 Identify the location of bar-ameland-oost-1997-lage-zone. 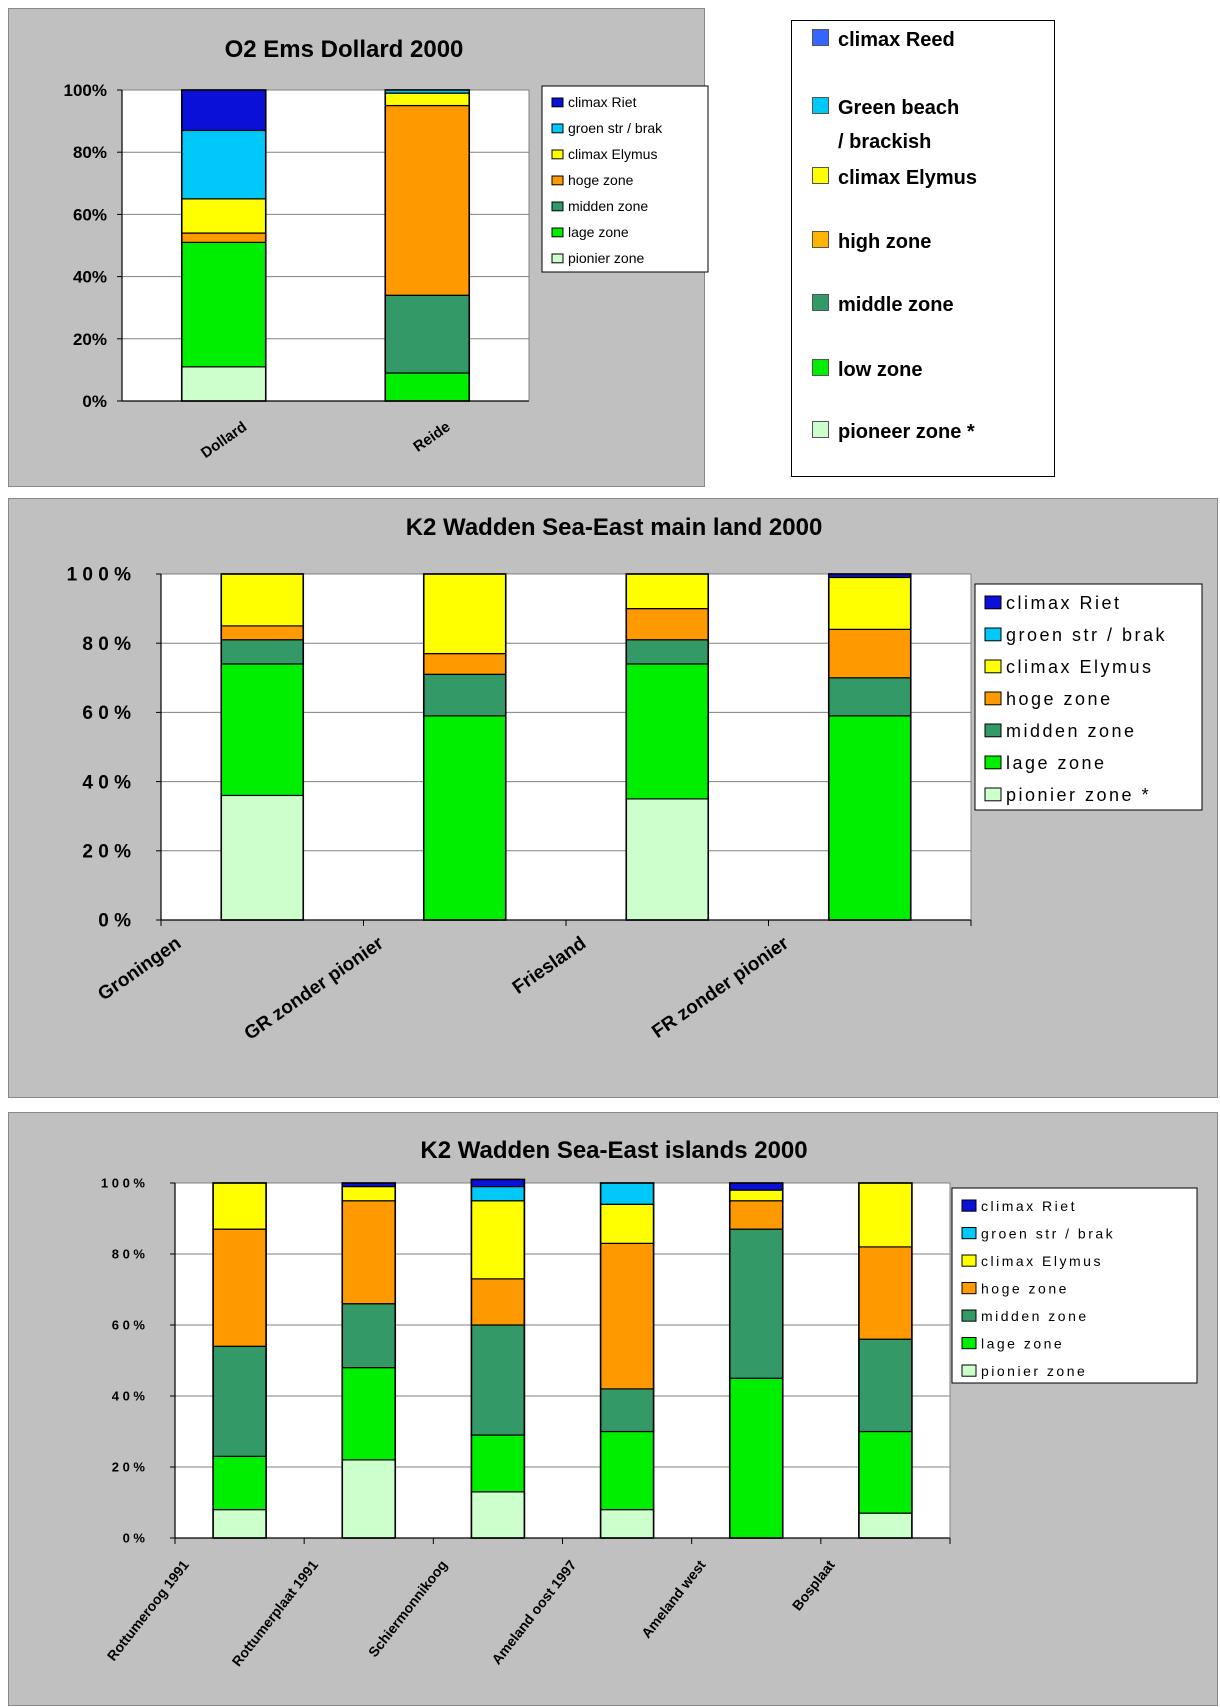
(627, 1470).